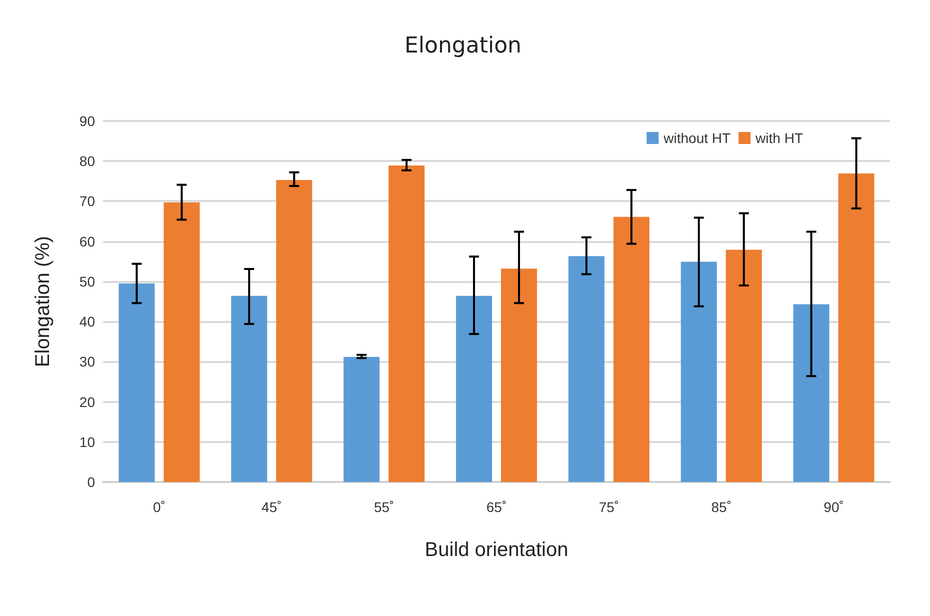  I want to click on legend-label: with HT, so click(779, 138).